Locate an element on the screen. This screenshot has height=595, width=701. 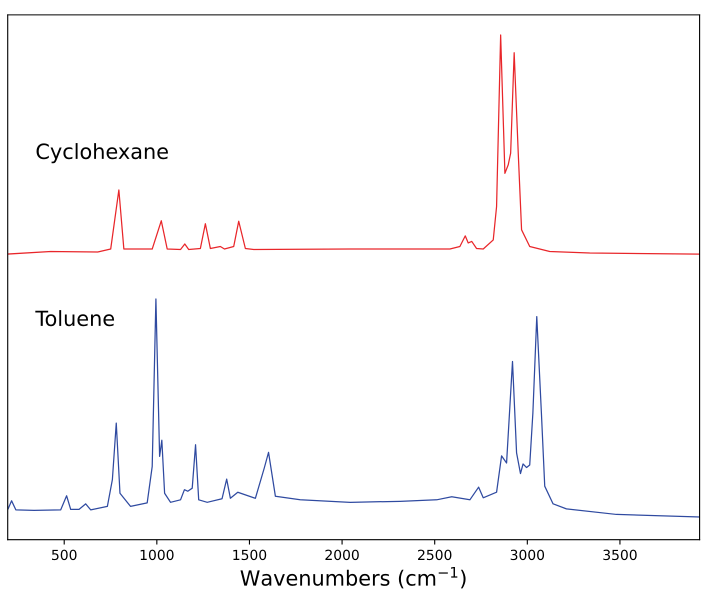
x-tick-label: 2000 is located at coordinates (342, 555).